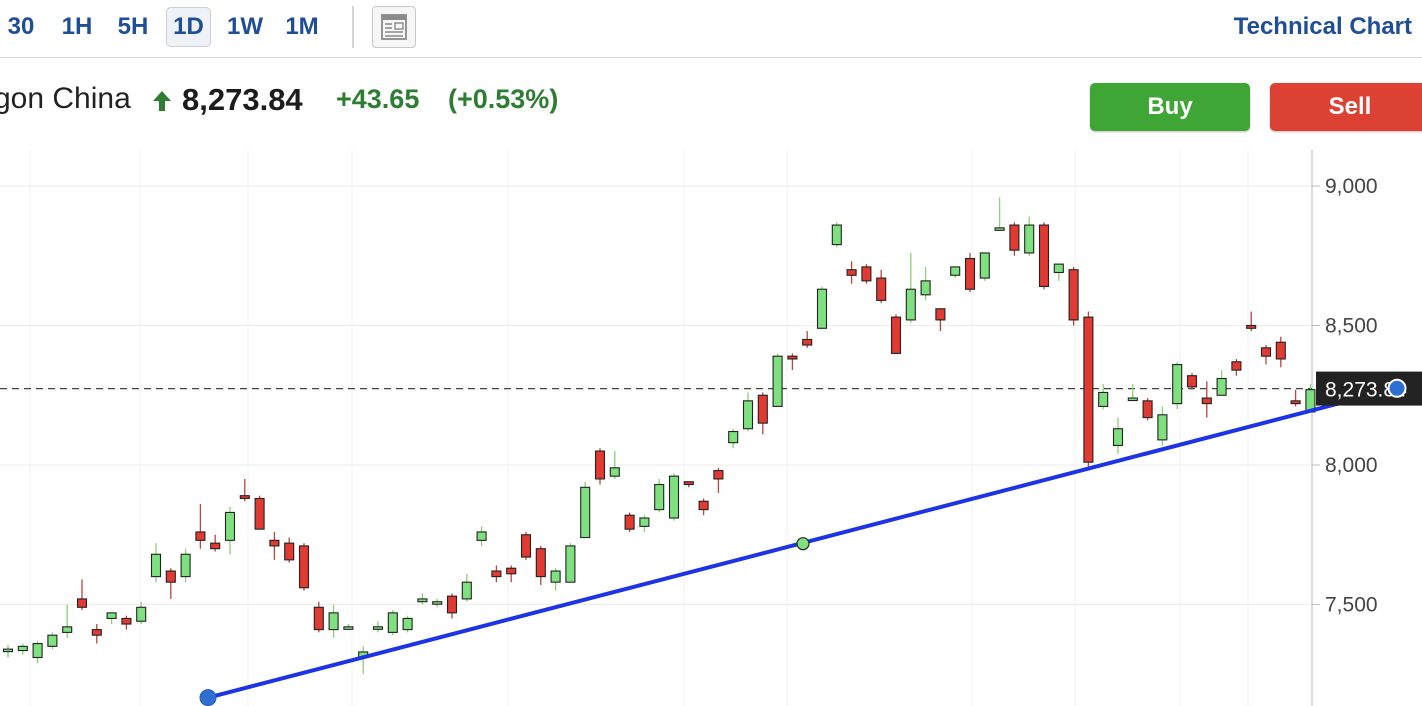  Describe the element at coordinates (1351, 326) in the screenshot. I see `price-axis-label-1: 8,500` at that location.